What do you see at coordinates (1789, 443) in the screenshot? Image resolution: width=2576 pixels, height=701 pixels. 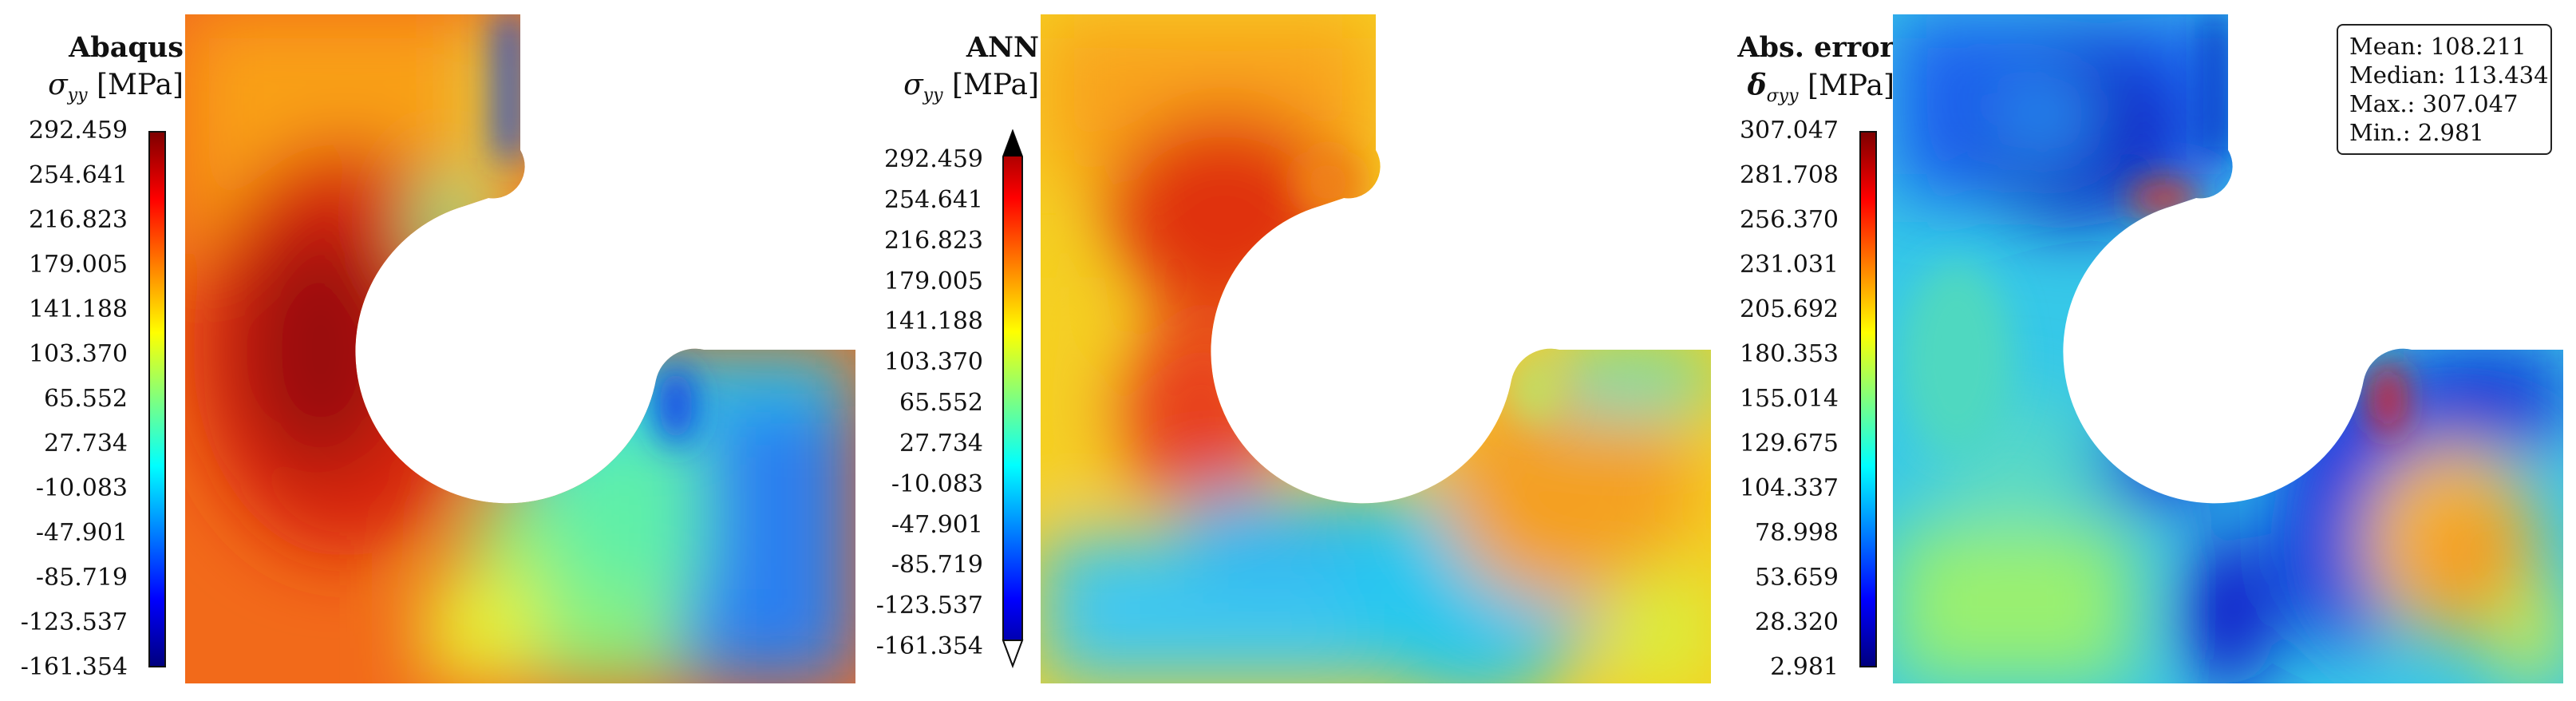 I see `tick-label: 129.675` at bounding box center [1789, 443].